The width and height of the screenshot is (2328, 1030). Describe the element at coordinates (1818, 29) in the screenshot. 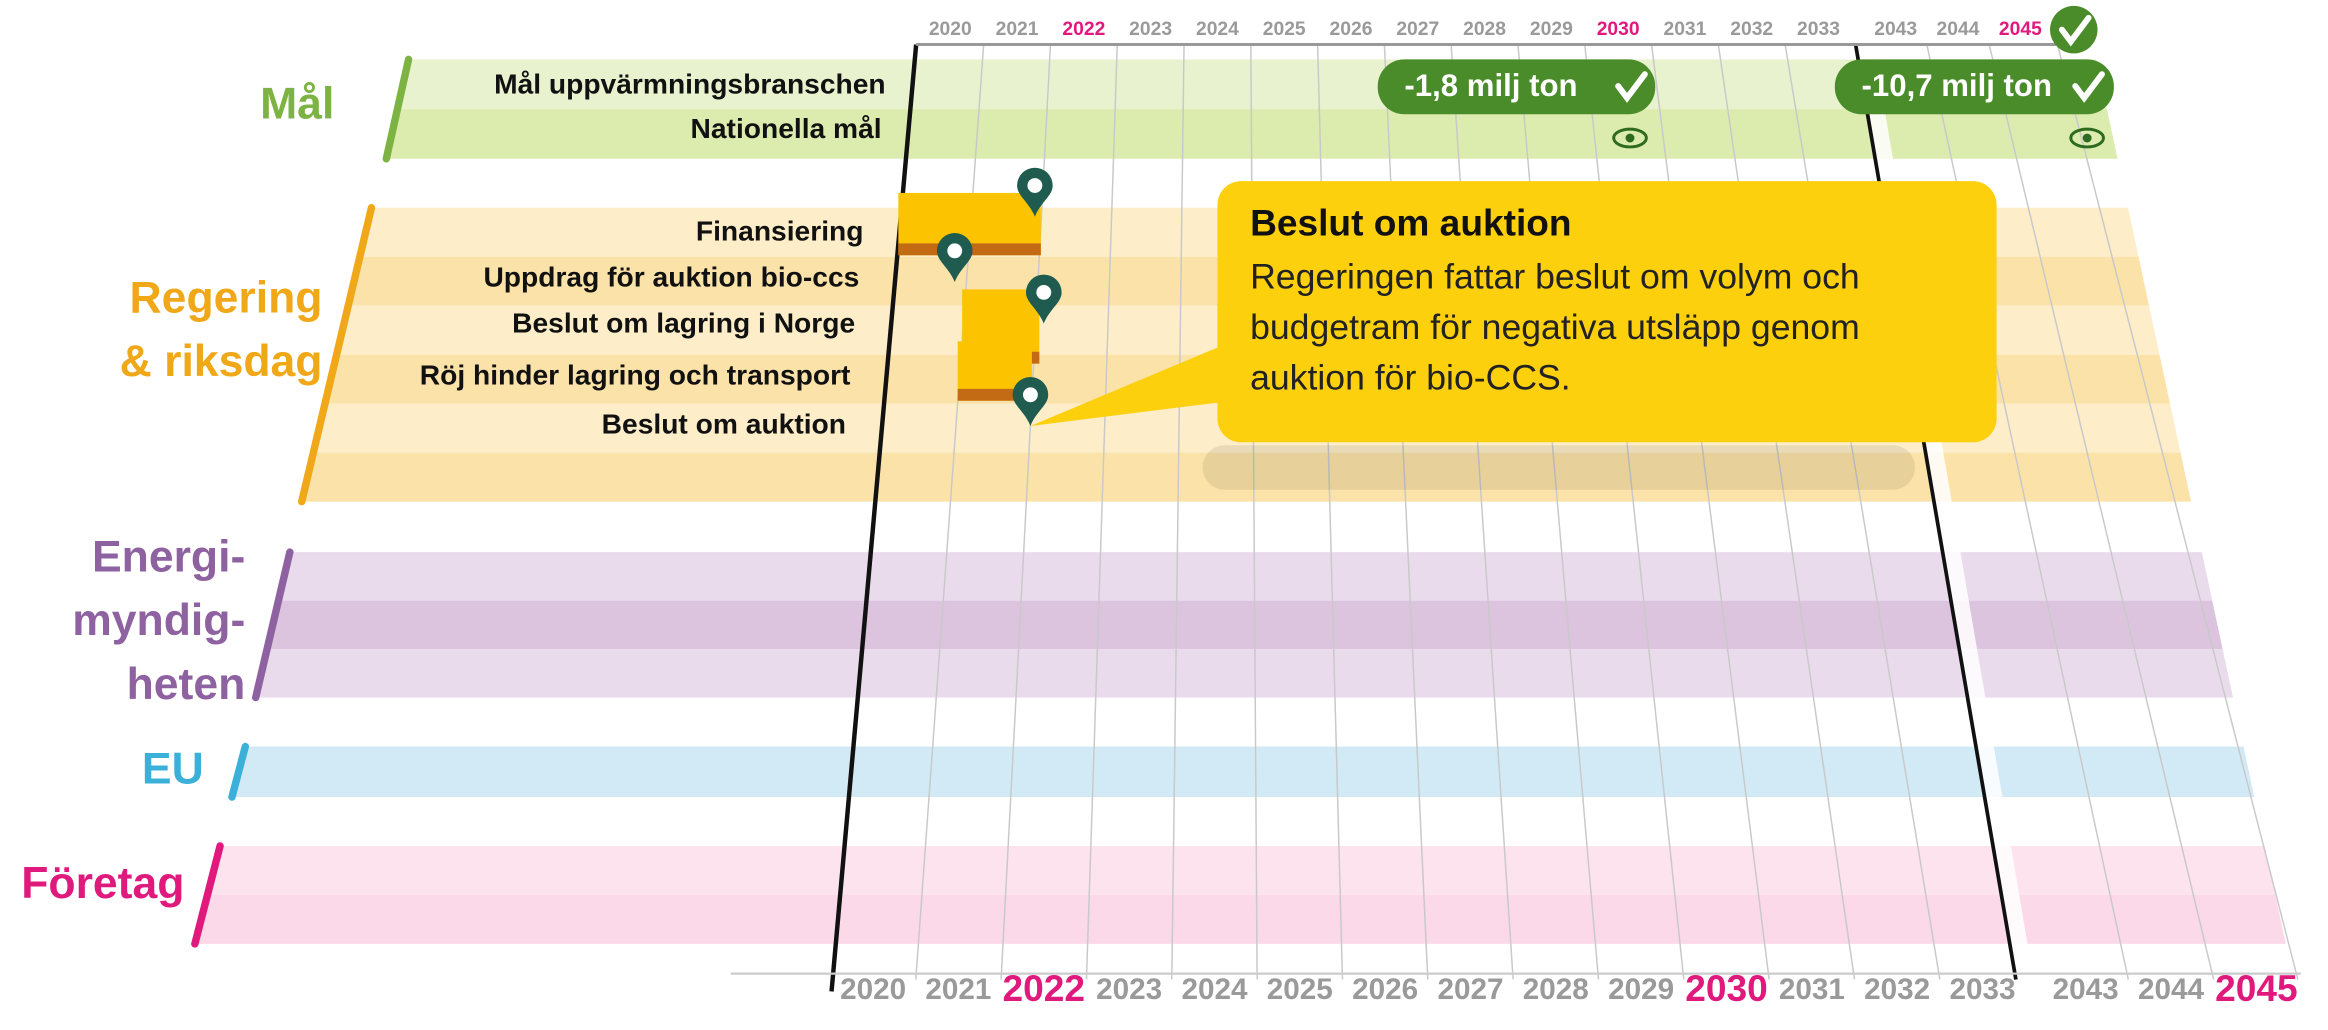

I see `year-top: 2033` at that location.